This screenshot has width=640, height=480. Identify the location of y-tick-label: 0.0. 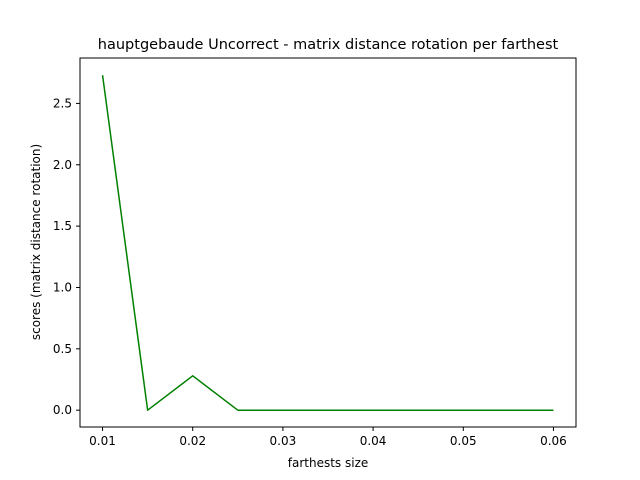
(62, 410).